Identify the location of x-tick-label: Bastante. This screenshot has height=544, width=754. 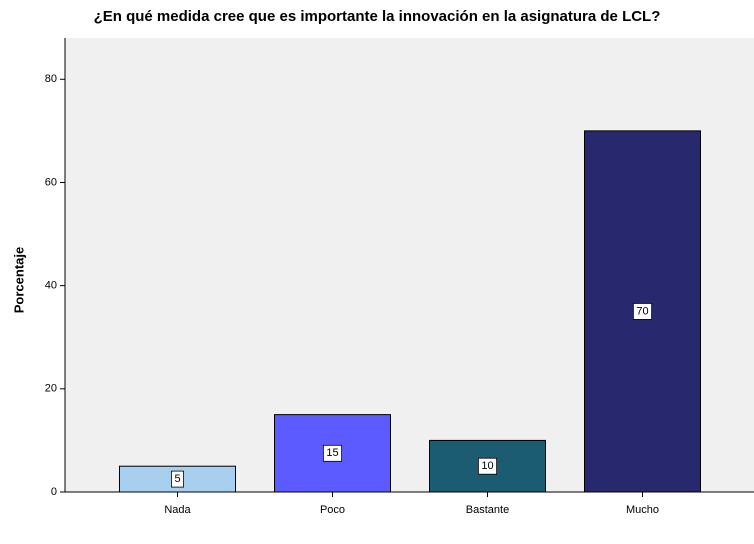
(487, 510).